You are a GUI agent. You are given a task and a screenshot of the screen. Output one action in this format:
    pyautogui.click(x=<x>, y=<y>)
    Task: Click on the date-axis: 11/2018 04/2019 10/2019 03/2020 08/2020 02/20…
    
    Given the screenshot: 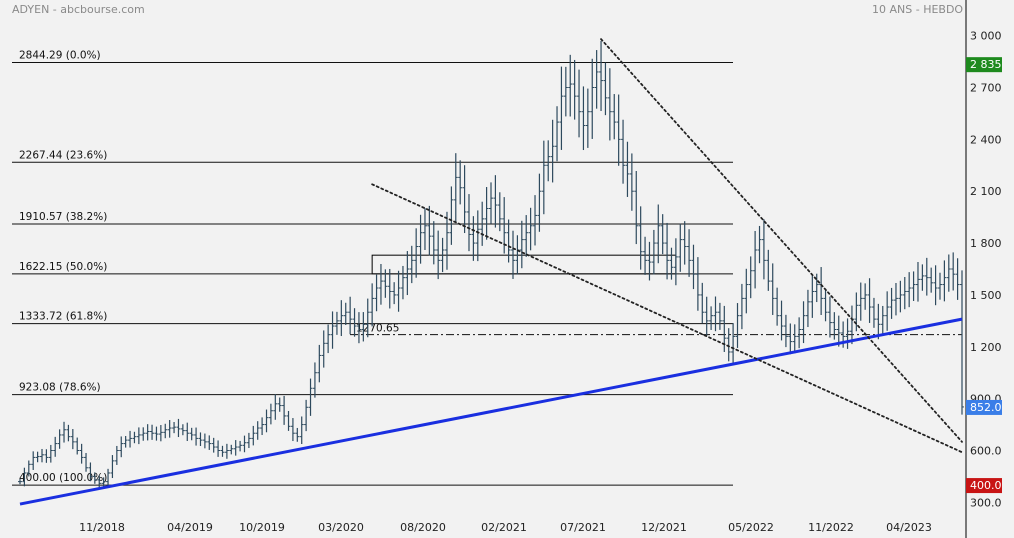 What is the action you would take?
    pyautogui.click(x=505, y=527)
    